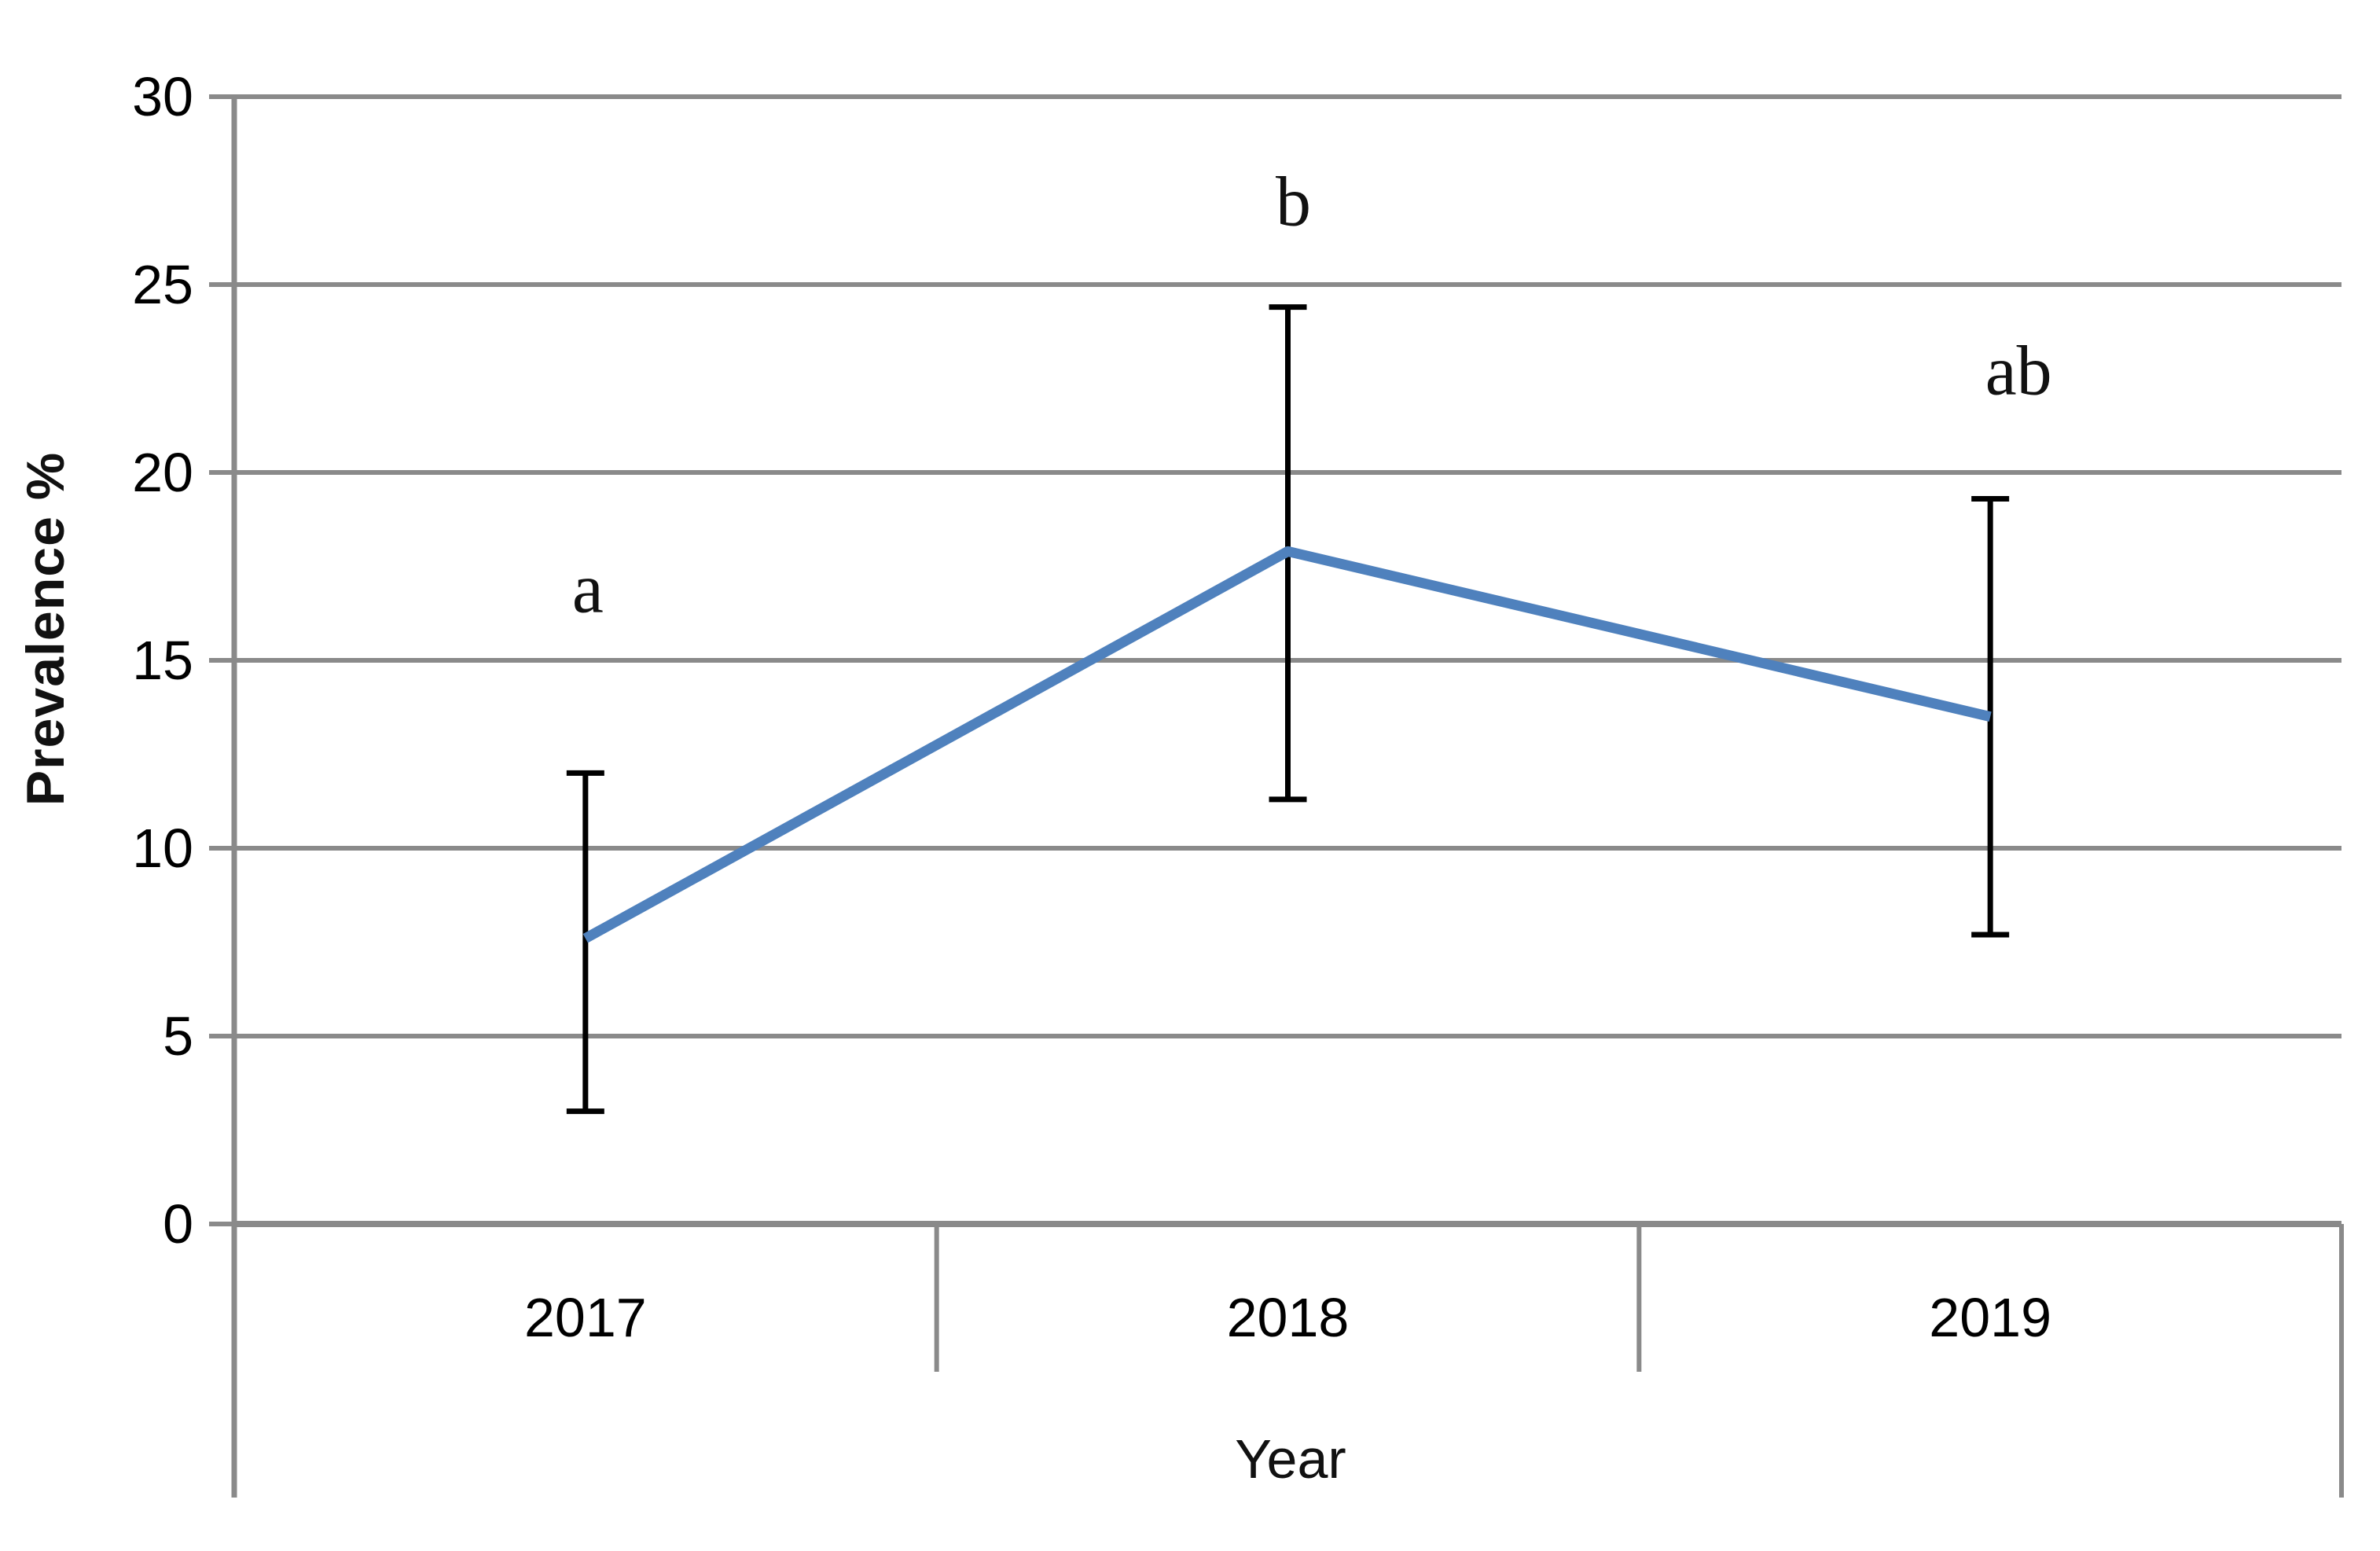 The width and height of the screenshot is (2380, 1551). What do you see at coordinates (178, 1036) in the screenshot?
I see `y-tick-label: 5` at bounding box center [178, 1036].